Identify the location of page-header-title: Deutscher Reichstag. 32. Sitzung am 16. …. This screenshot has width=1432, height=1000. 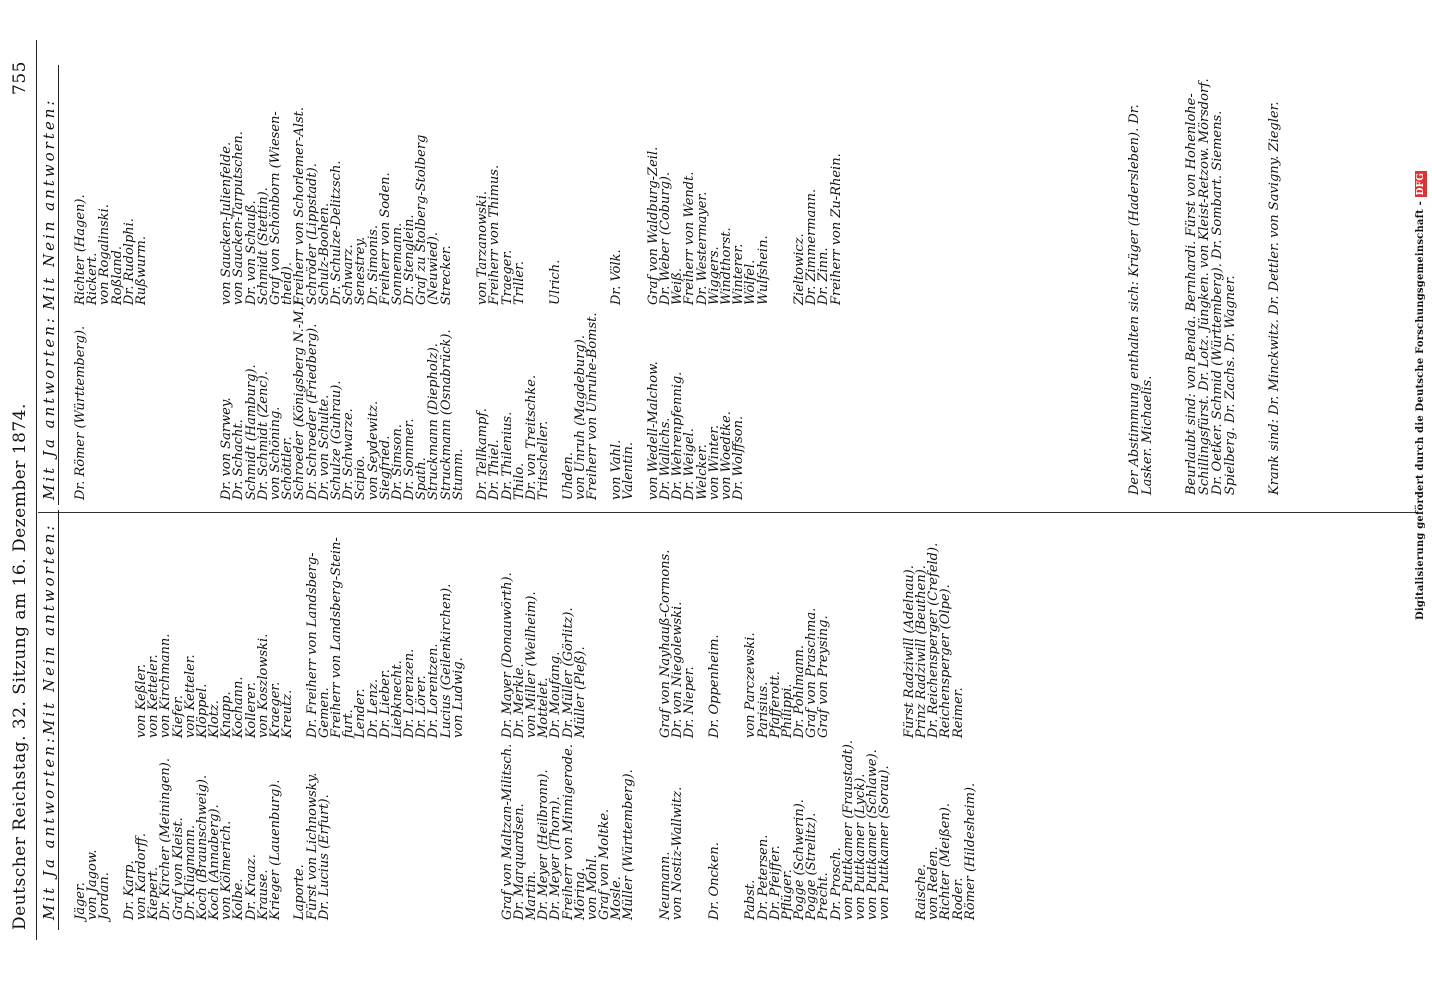
(20, 666).